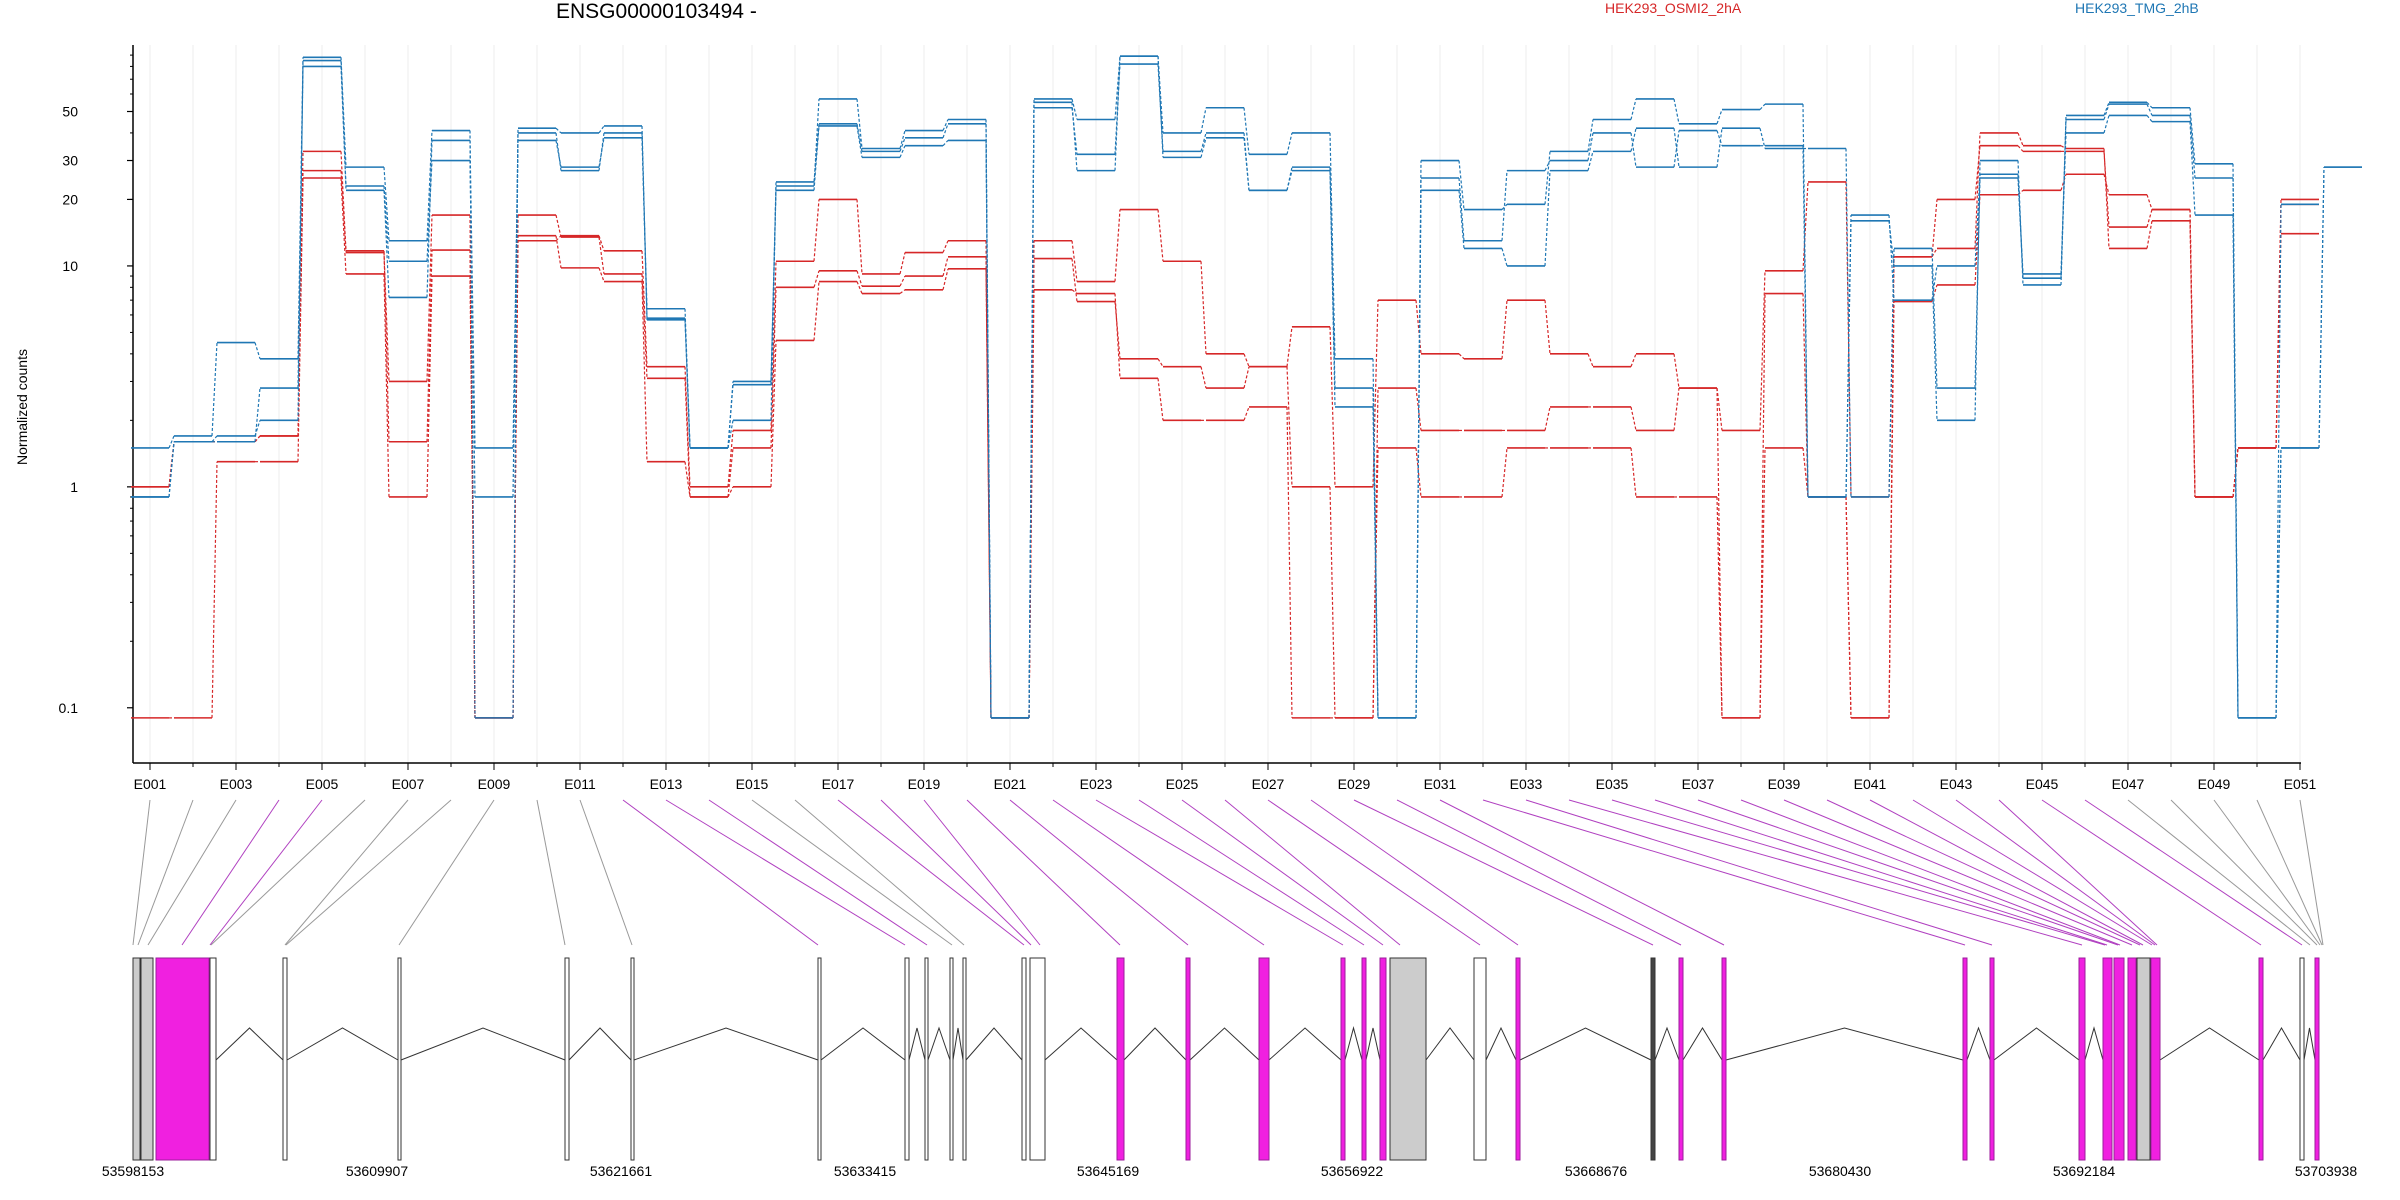  I want to click on coordinate-label: 53703938, so click(2326, 1171).